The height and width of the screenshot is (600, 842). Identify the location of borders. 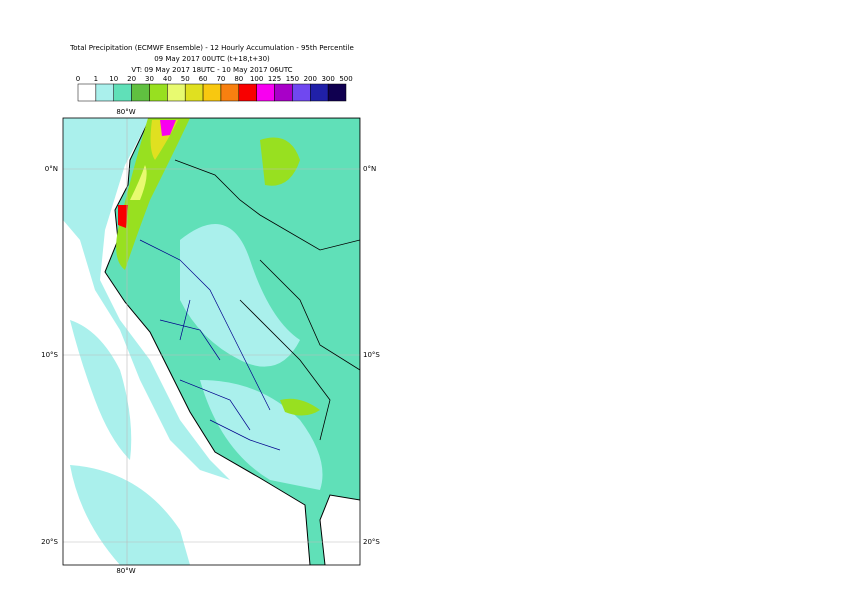
(267, 300).